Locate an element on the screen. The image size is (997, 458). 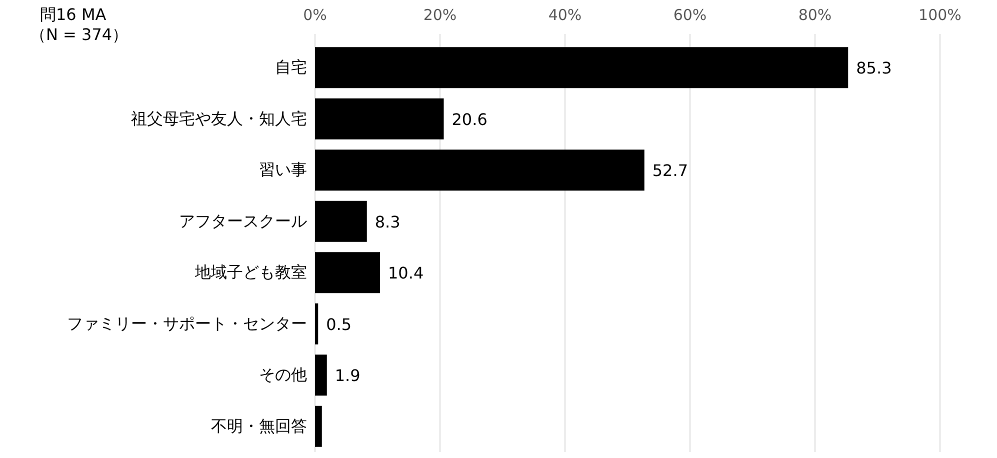
x-tick-label: 60% is located at coordinates (690, 15).